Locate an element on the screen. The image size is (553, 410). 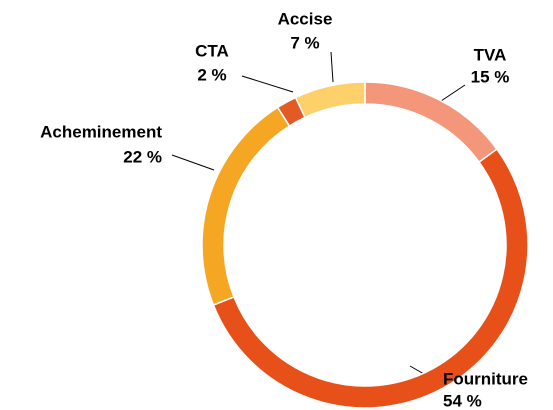
segment-label: Accise is located at coordinates (305, 18).